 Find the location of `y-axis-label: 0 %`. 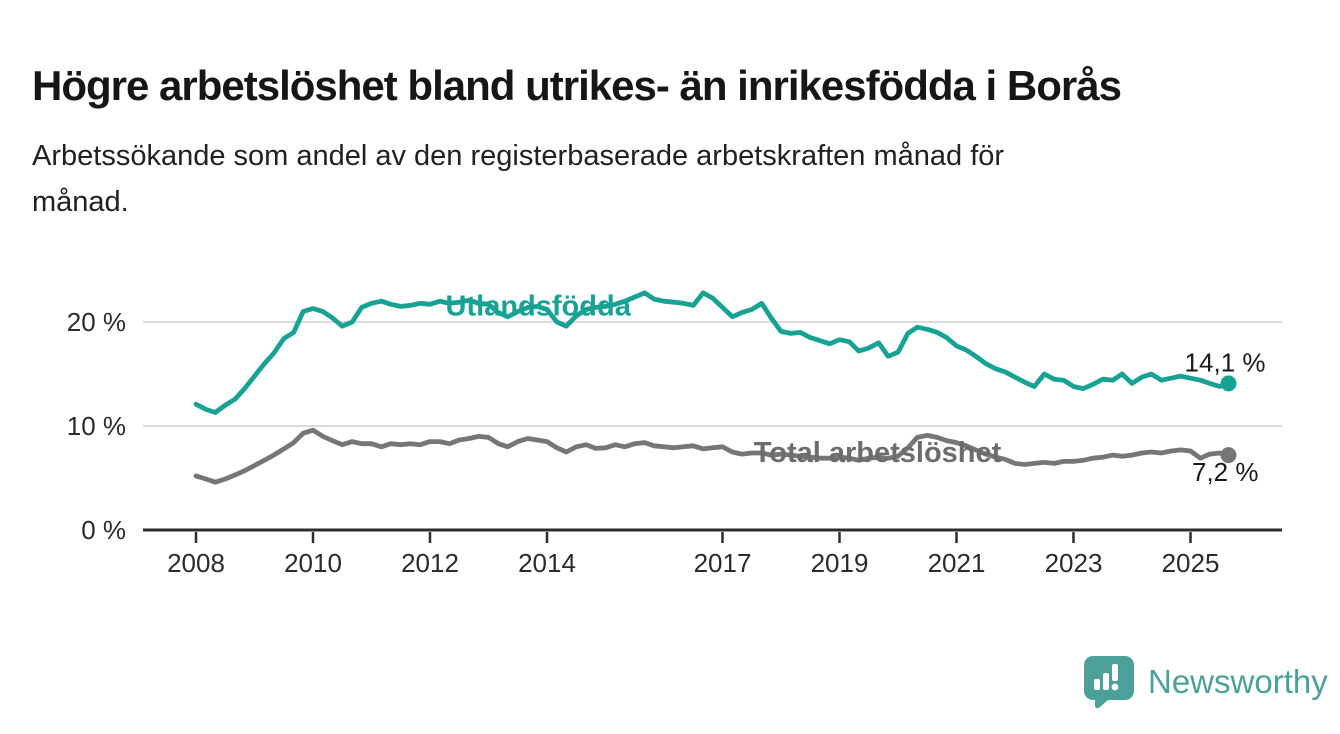

y-axis-label: 0 % is located at coordinates (103, 530).